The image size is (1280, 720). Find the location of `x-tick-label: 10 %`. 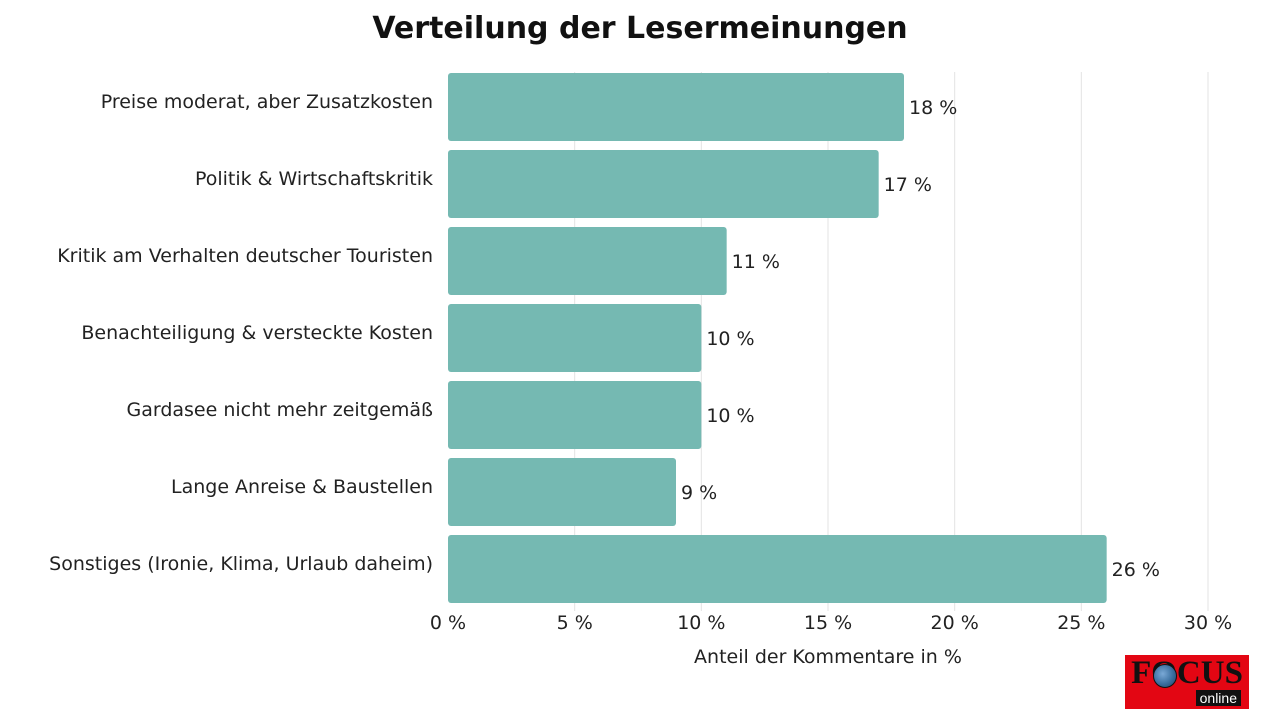

x-tick-label: 10 % is located at coordinates (701, 623).